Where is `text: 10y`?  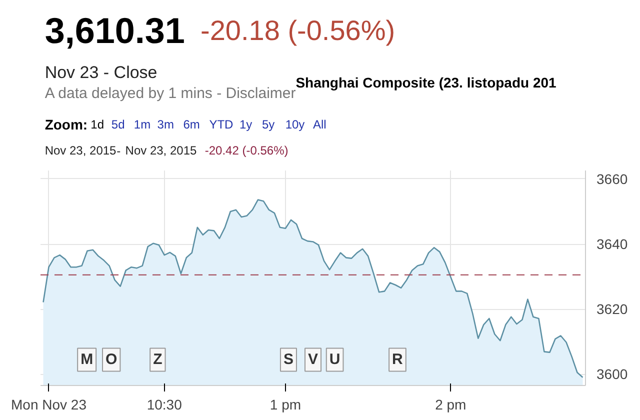
text: 10y is located at coordinates (295, 125).